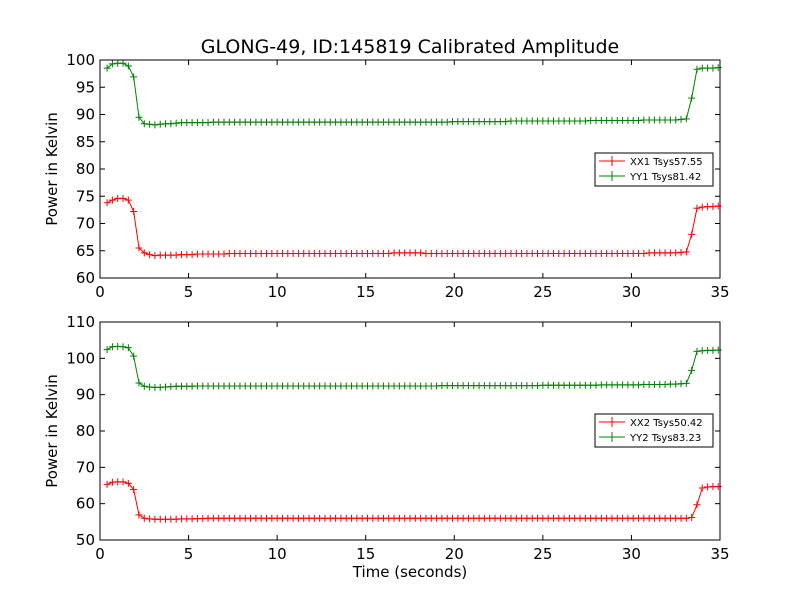  What do you see at coordinates (52, 431) in the screenshot?
I see `bottom-y-axis-label: Power in Kelvin` at bounding box center [52, 431].